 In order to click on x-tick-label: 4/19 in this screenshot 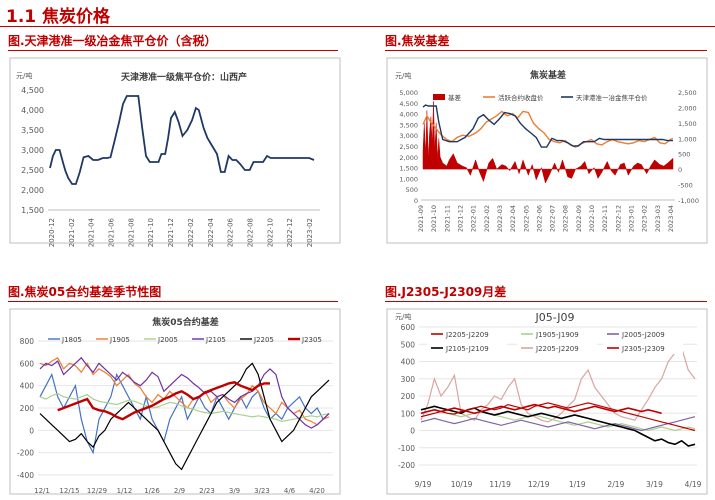, I will do `click(693, 484)`.